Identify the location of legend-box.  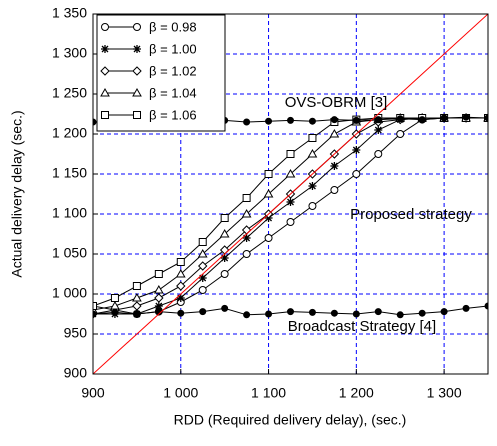
(161, 73).